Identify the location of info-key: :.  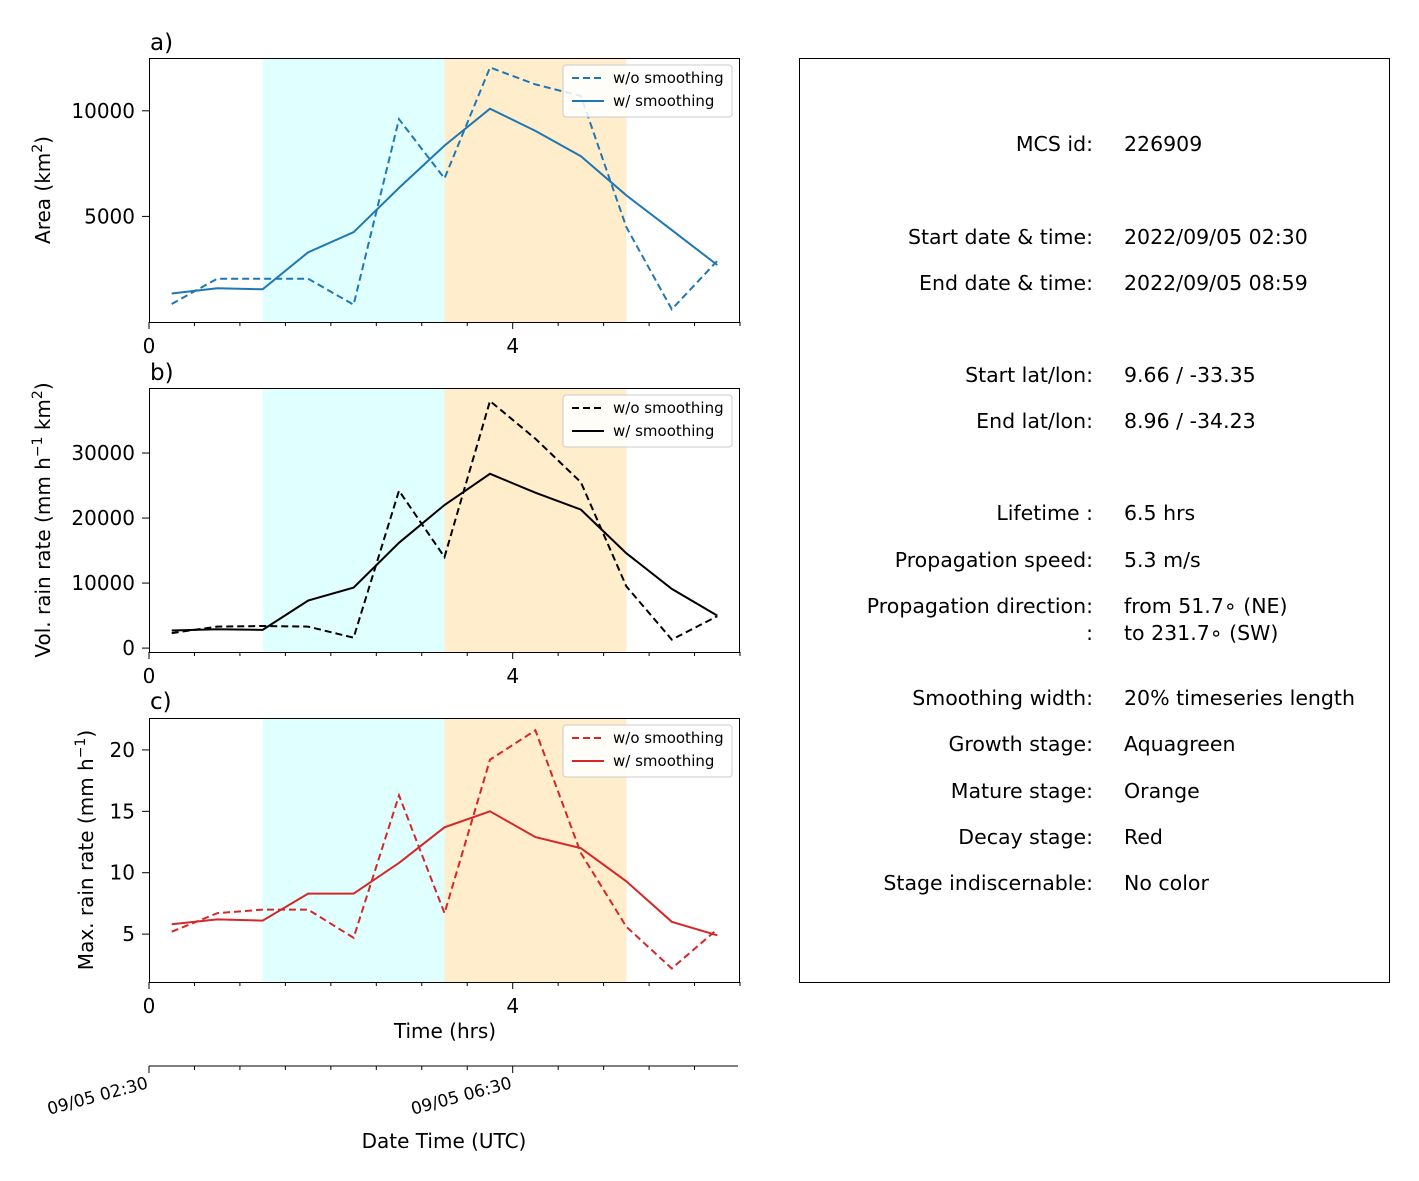
(1089, 633).